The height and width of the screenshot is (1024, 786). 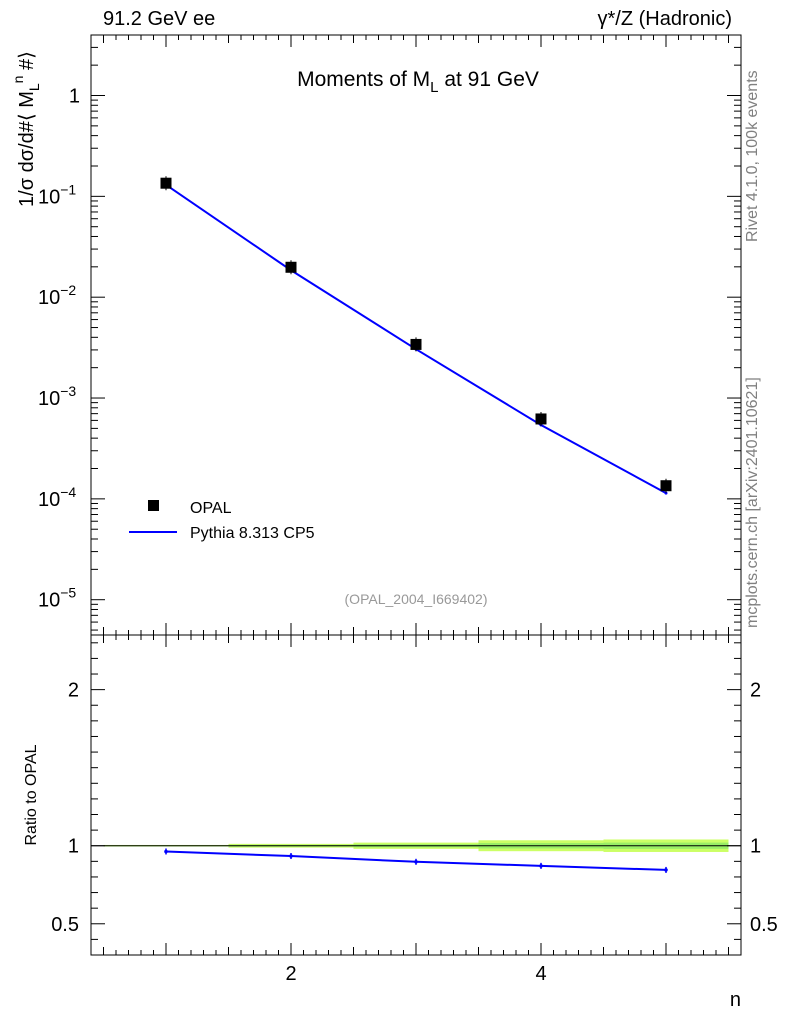 What do you see at coordinates (755, 847) in the screenshot?
I see `ratio-y-tick-label-right: 1` at bounding box center [755, 847].